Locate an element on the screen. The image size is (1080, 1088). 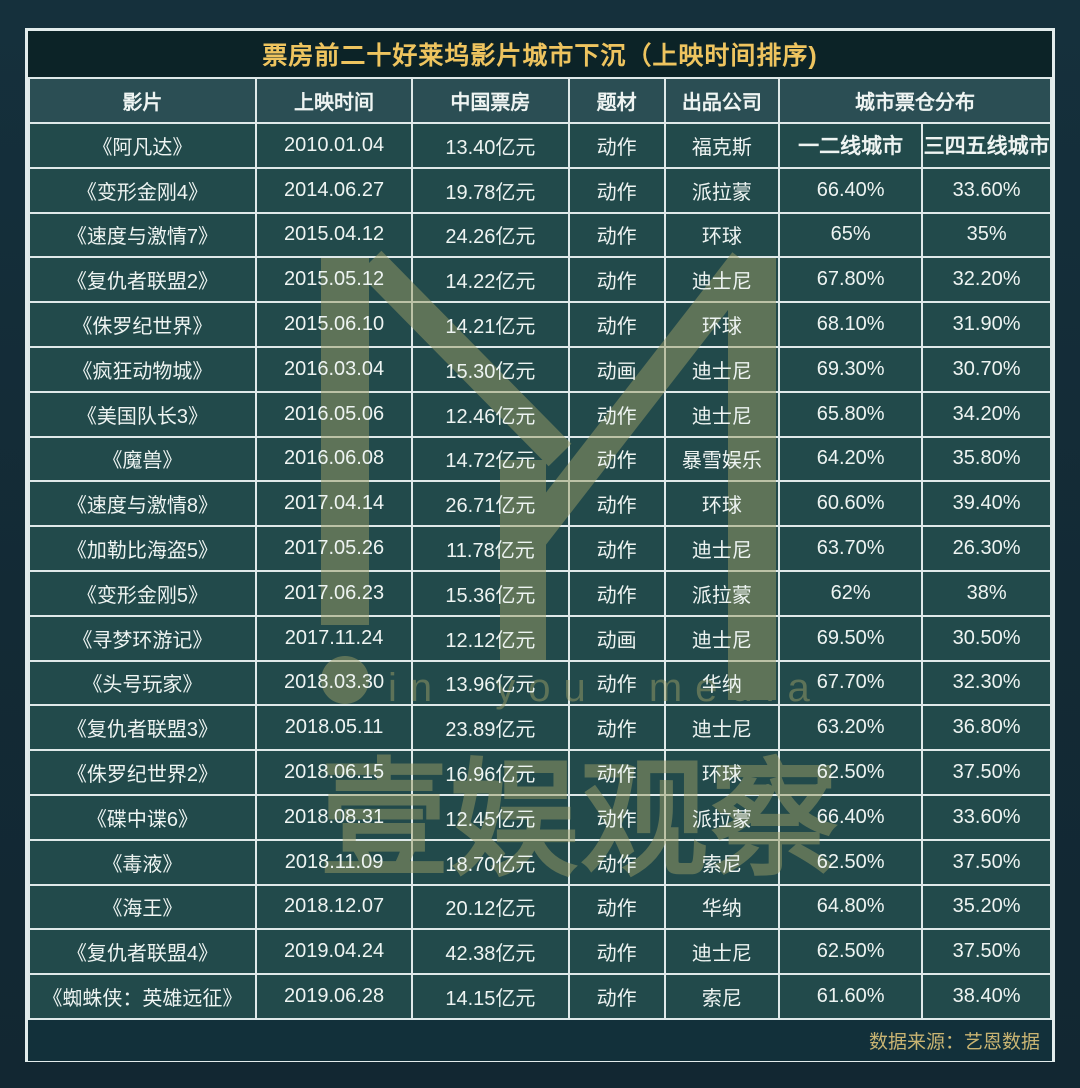
table-cell: 《寻梦环游记》 is located at coordinates (142, 638).